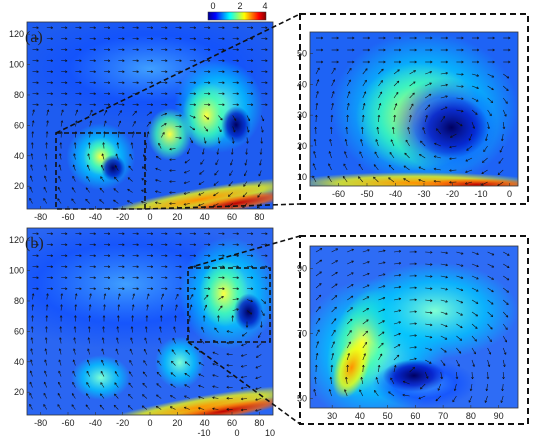 This screenshot has width=545, height=439. I want to click on y-tick-label: 120, so click(16, 240).